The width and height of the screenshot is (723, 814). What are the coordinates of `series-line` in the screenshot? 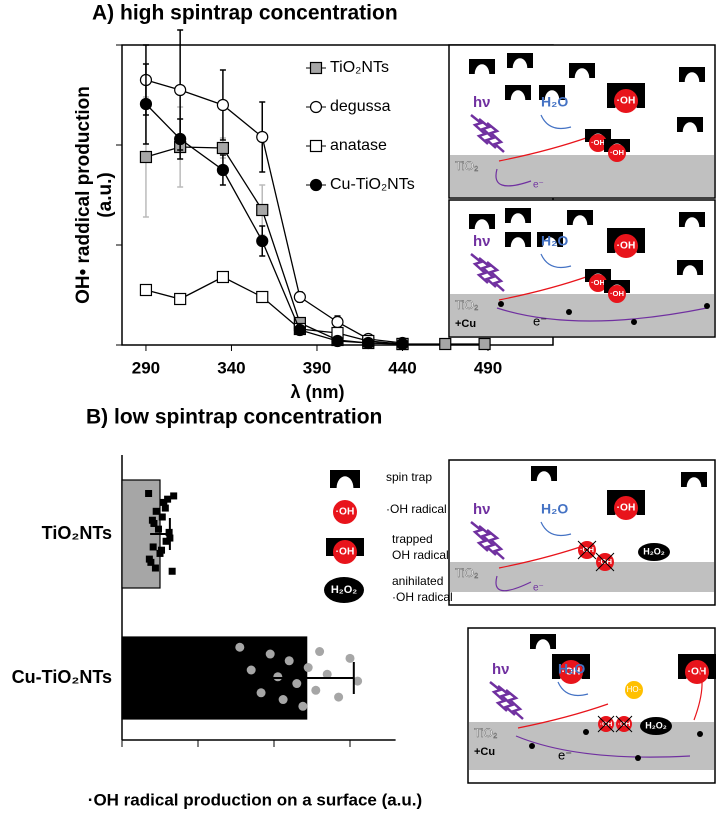 It's located at (315, 245).